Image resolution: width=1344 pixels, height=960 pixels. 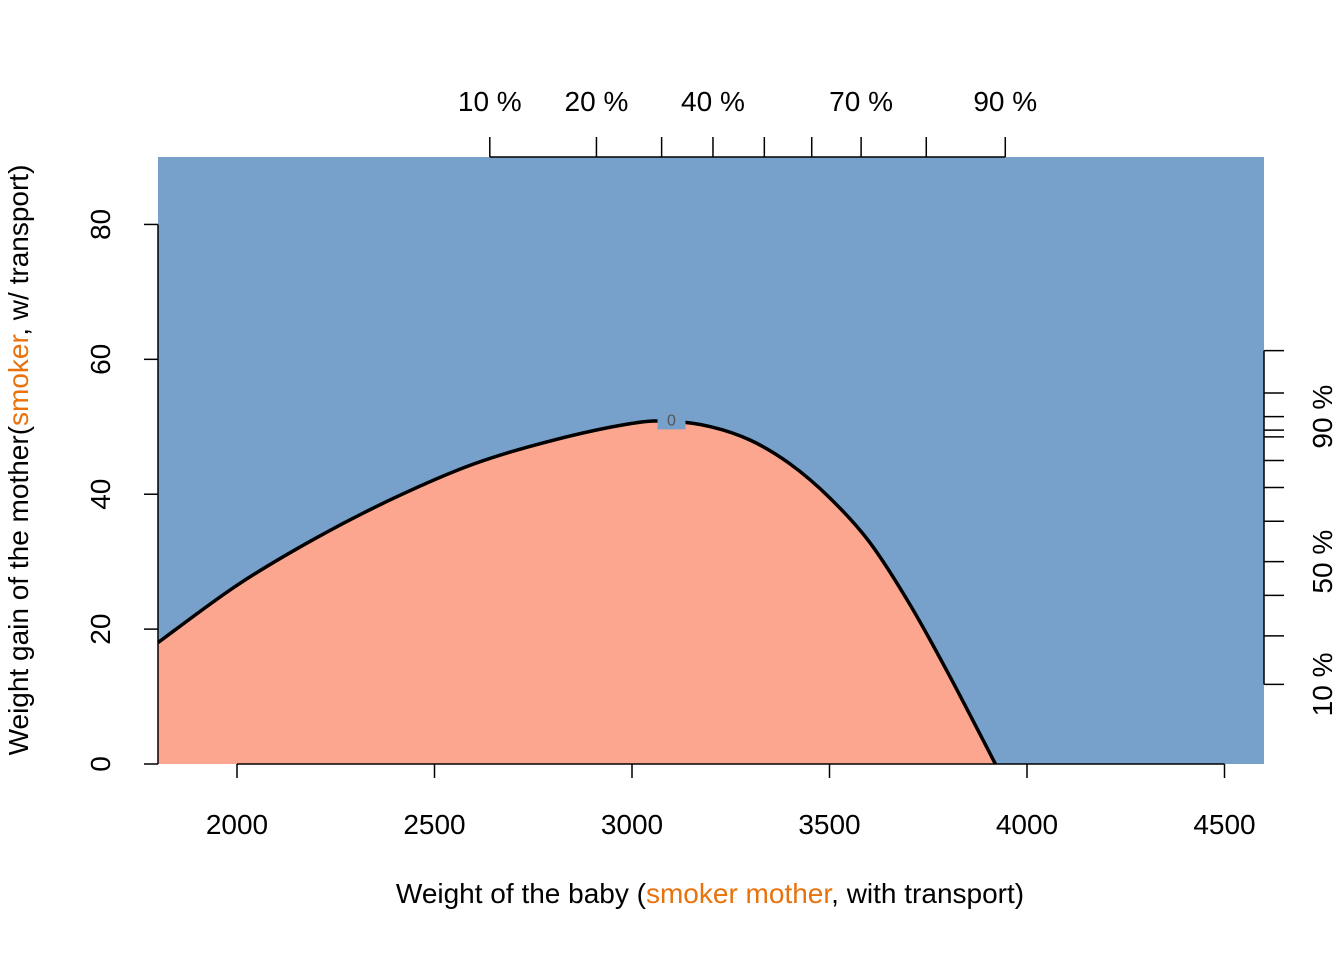 What do you see at coordinates (1300, 533) in the screenshot?
I see `right-quantile-axis: 10 % 50 % 90 %` at bounding box center [1300, 533].